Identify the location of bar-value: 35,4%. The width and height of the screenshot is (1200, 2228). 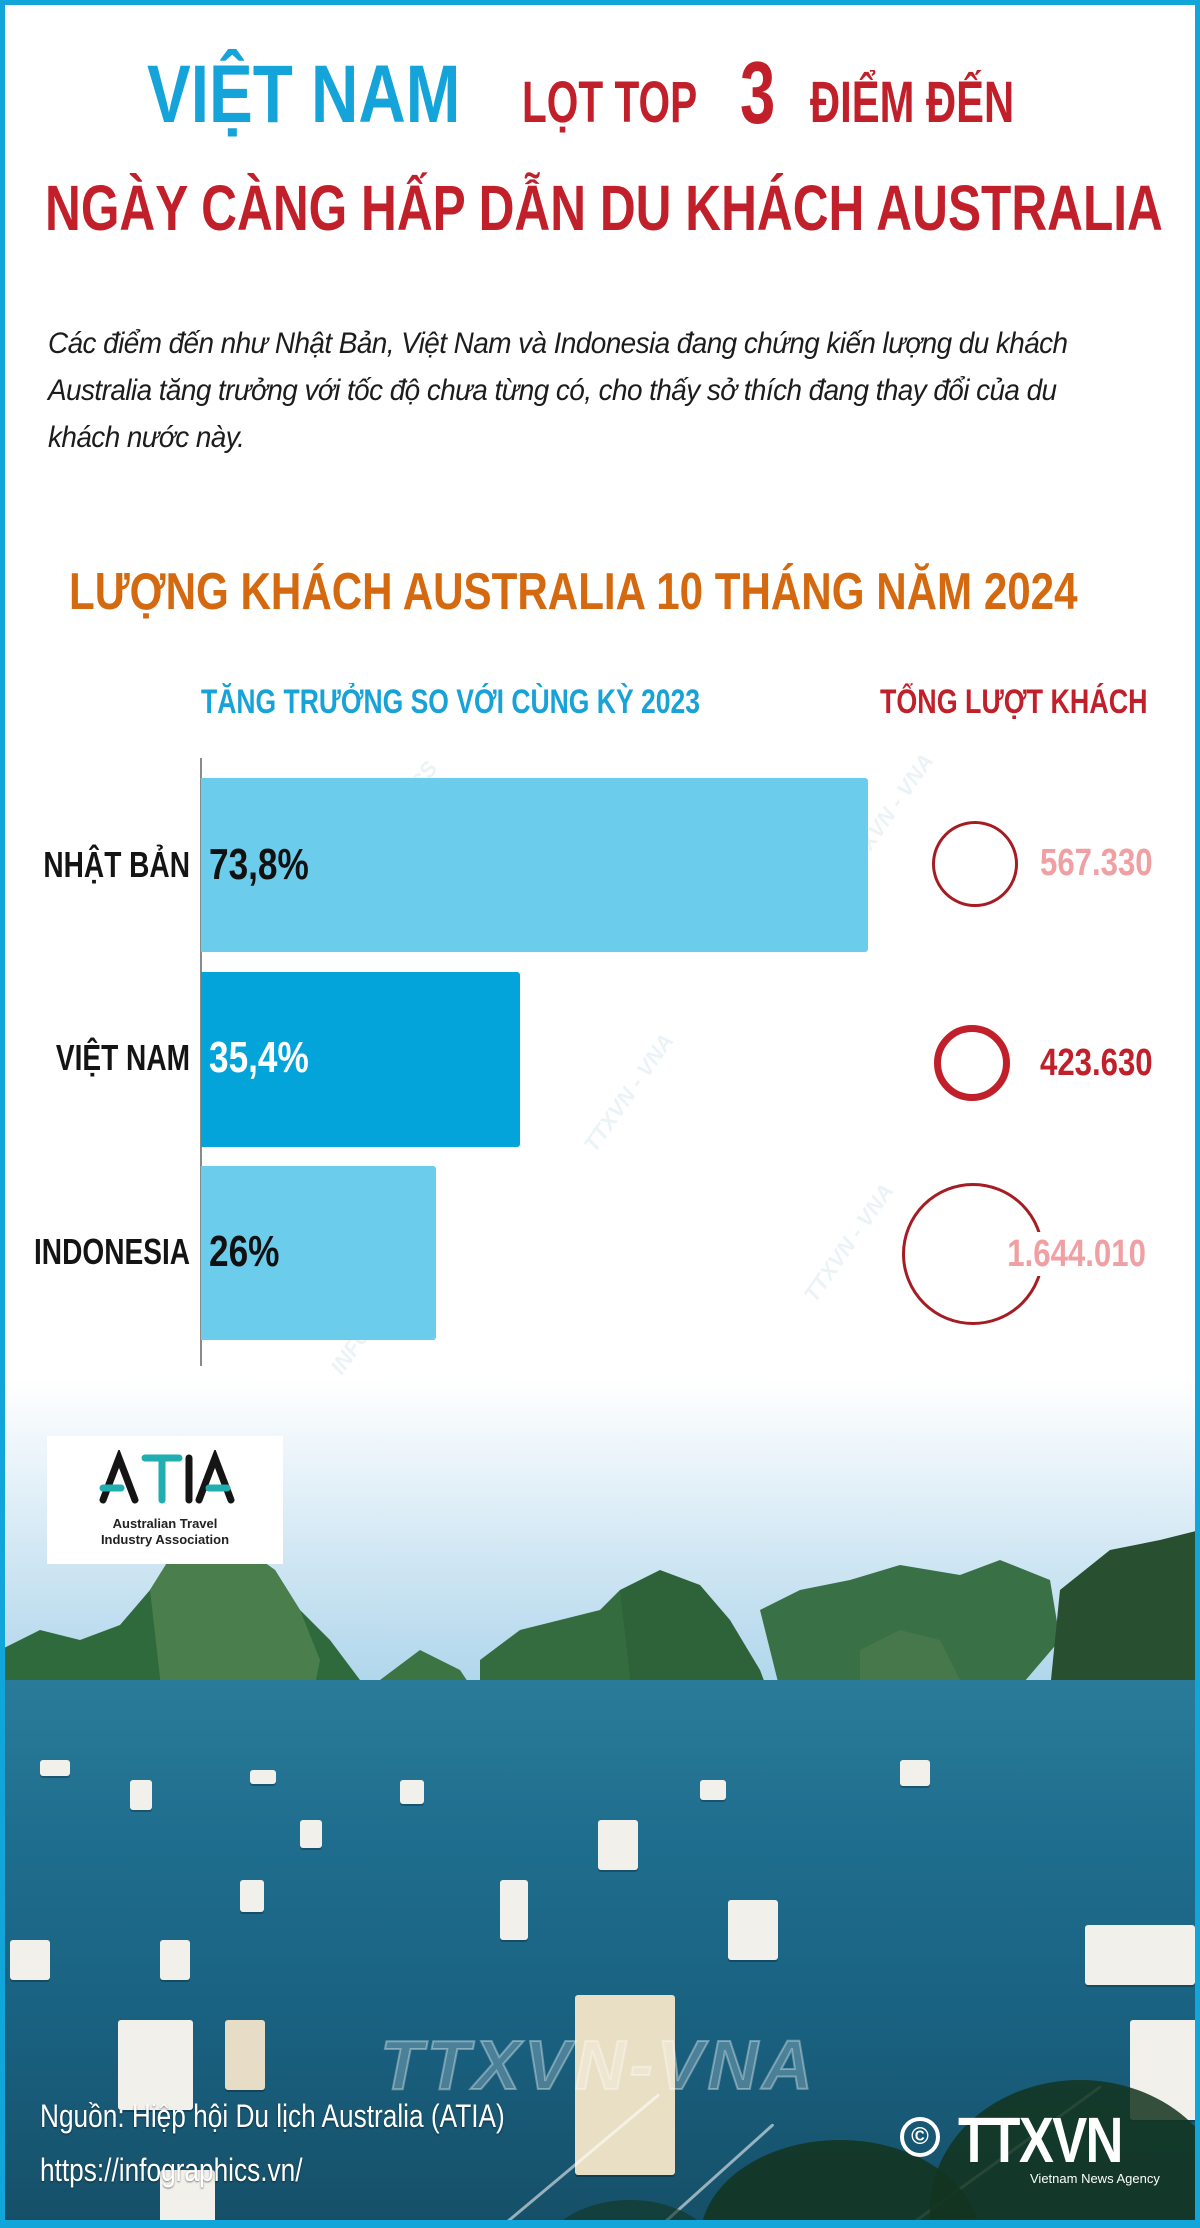
(259, 1057).